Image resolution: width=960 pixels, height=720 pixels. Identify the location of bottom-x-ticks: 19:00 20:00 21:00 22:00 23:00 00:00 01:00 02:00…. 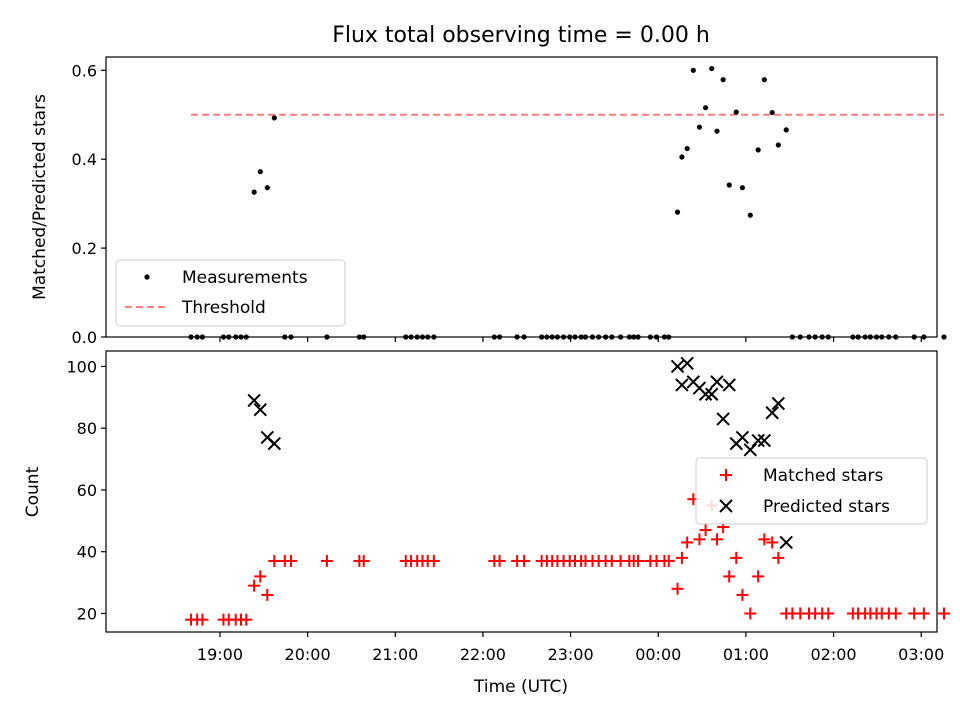
(570, 648).